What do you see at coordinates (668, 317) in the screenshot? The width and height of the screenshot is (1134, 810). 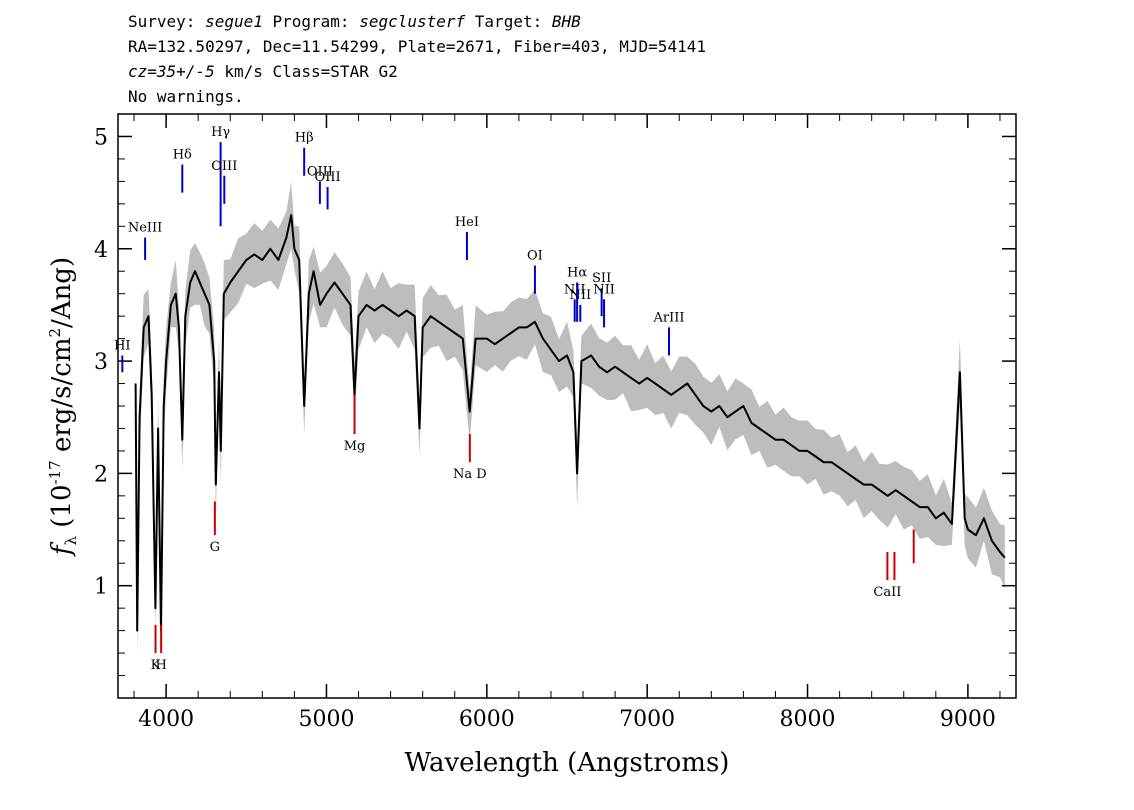 I see `emission-line-label: ArIII` at bounding box center [668, 317].